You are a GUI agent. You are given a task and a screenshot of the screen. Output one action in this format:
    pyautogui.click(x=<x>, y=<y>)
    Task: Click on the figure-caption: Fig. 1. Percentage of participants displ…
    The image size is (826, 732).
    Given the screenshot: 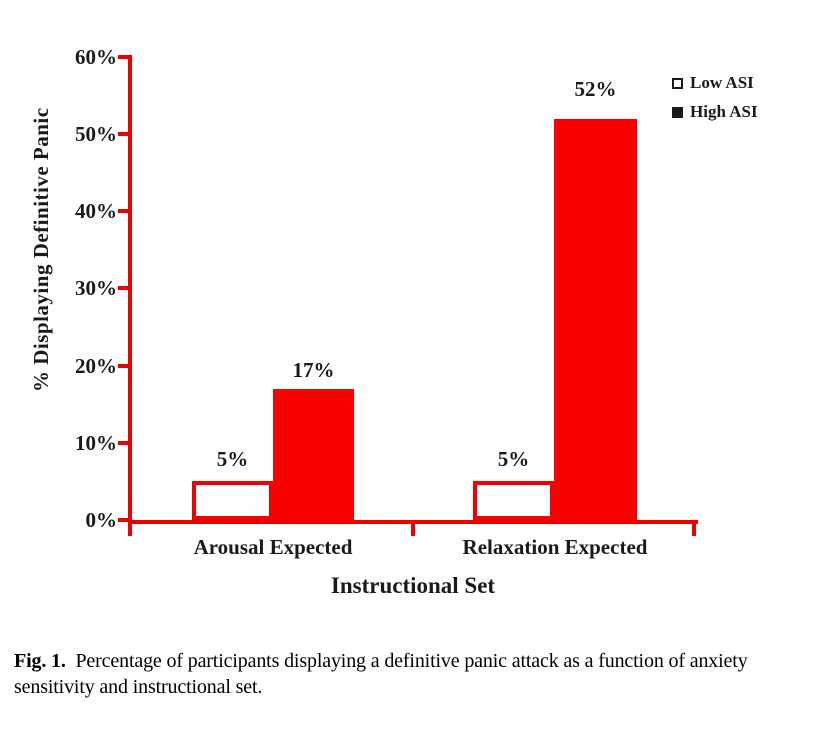 What is the action you would take?
    pyautogui.click(x=414, y=674)
    